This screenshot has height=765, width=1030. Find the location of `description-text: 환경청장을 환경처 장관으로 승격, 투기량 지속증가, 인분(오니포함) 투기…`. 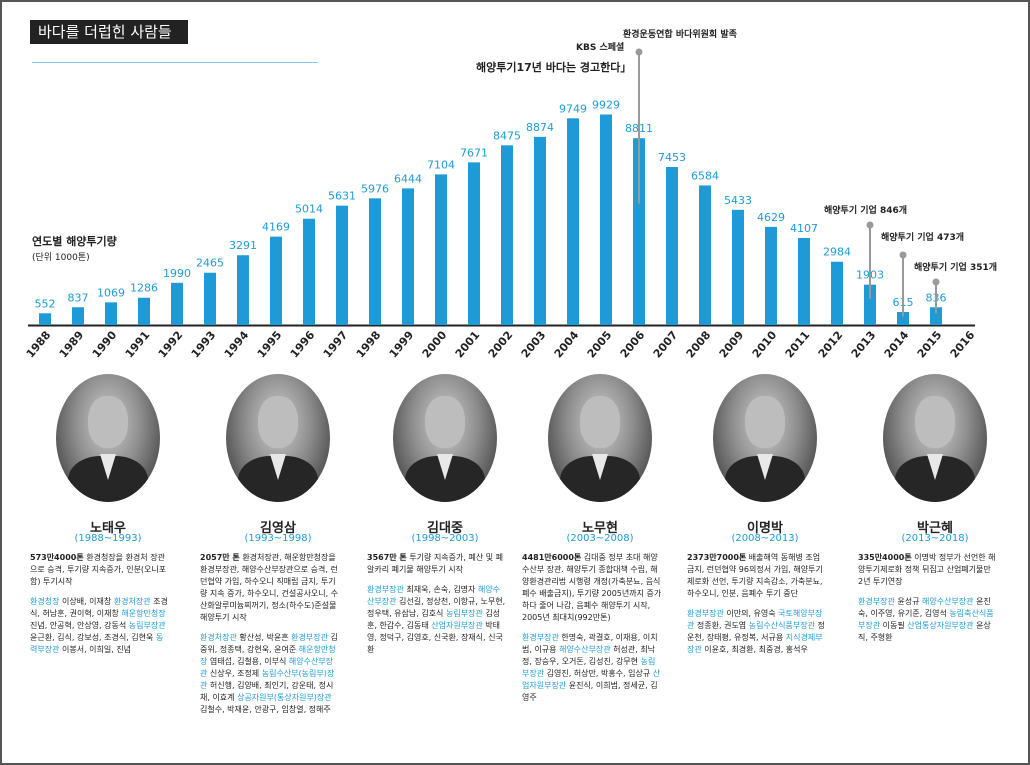

description-text: 환경청장을 환경처 장관으로 승격, 투기량 지속증가, 인분(오니포함) 투기… is located at coordinates (98, 569).